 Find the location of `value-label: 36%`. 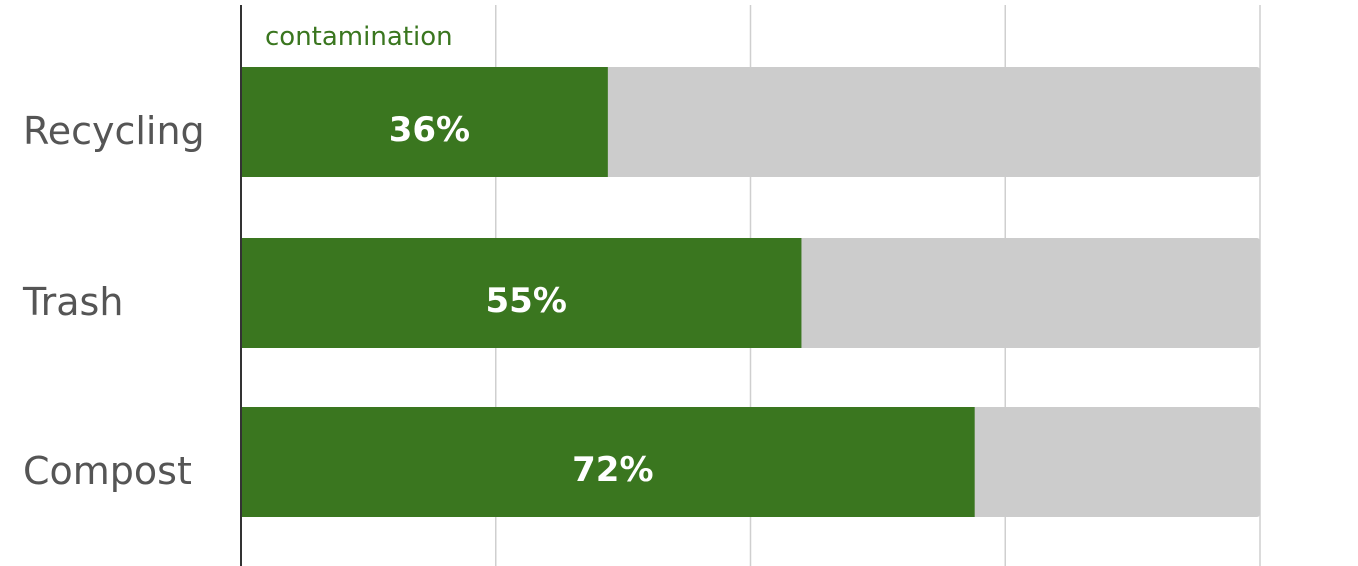

value-label: 36% is located at coordinates (429, 130).